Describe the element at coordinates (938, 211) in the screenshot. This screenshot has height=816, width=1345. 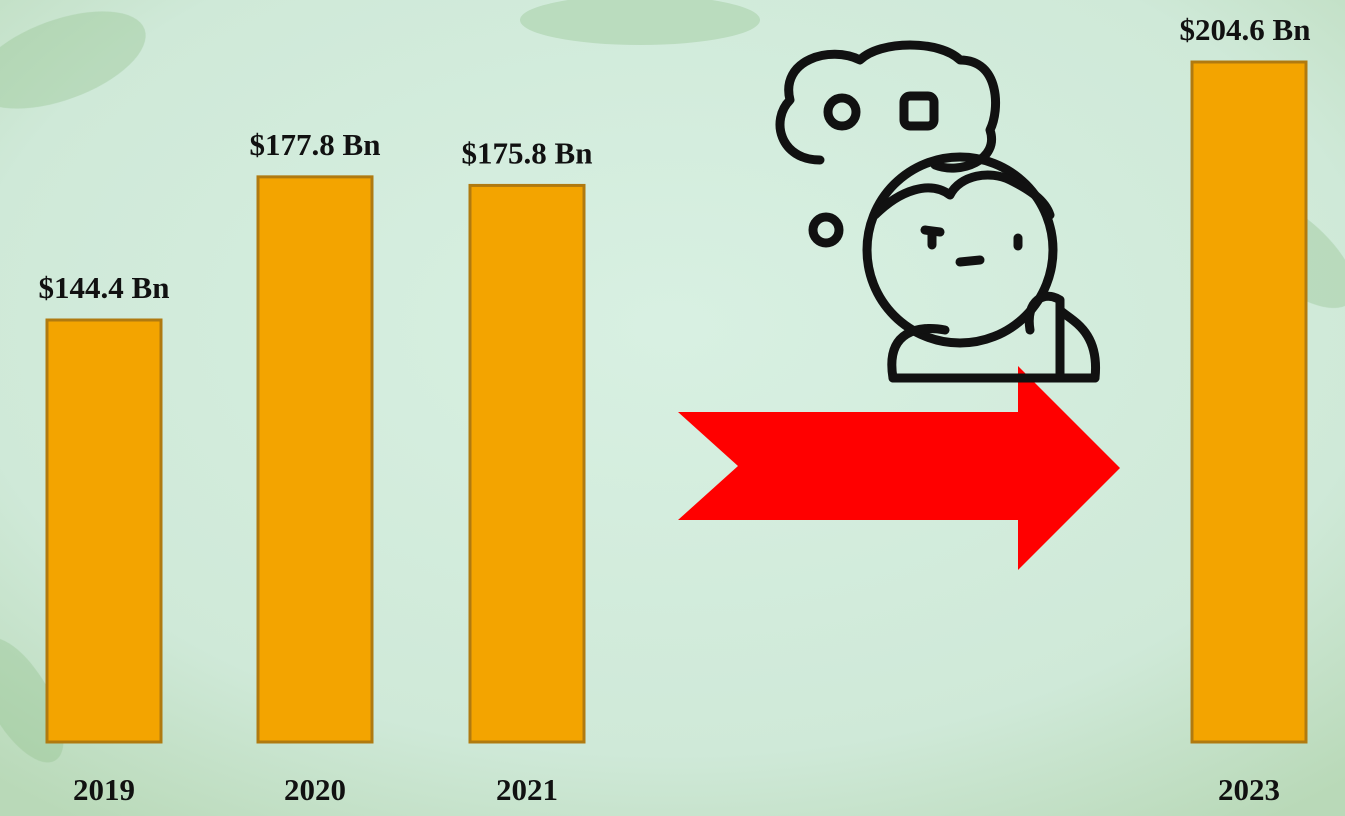
I see `thinking-person-icon` at that location.